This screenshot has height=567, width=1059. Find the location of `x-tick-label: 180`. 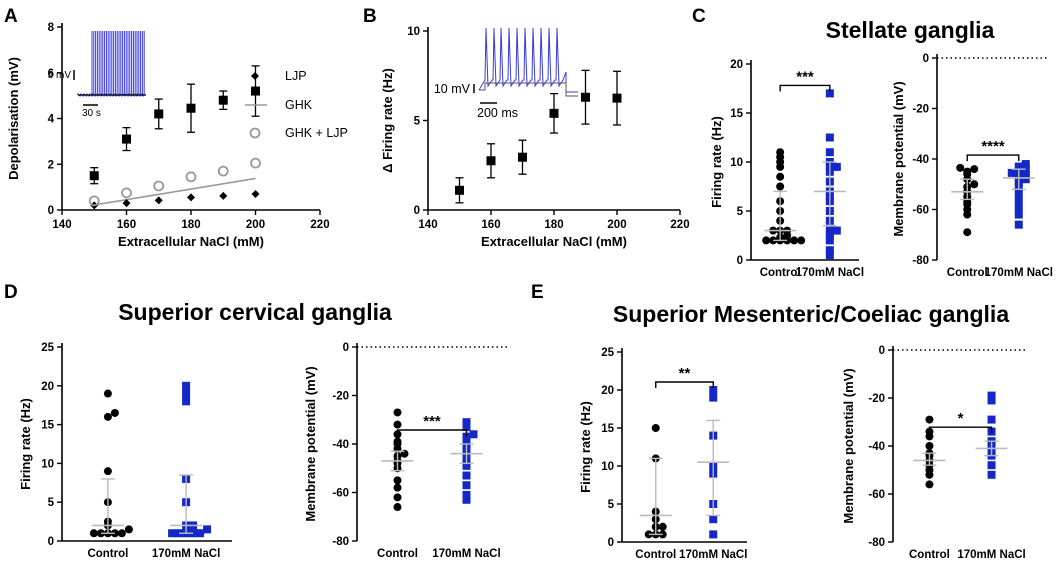

x-tick-label: 180 is located at coordinates (190, 225).